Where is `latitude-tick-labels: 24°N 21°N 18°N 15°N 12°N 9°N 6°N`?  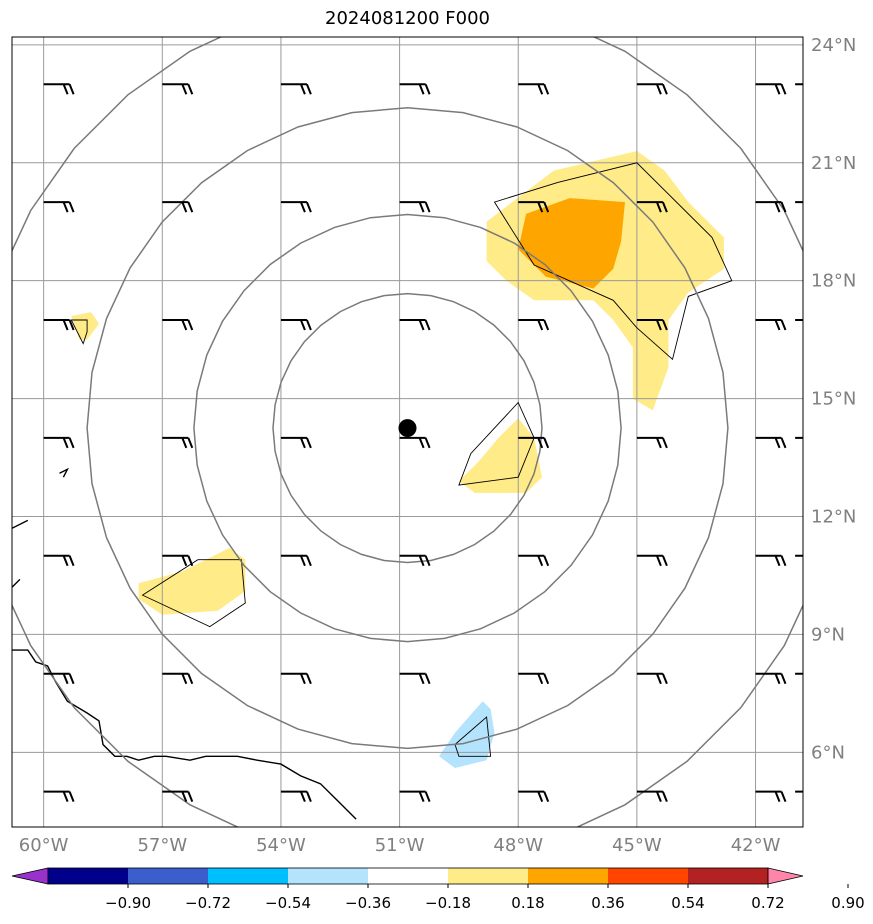 latitude-tick-labels: 24°N 21°N 18°N 15°N 12°N 9°N 6°N is located at coordinates (833, 399).